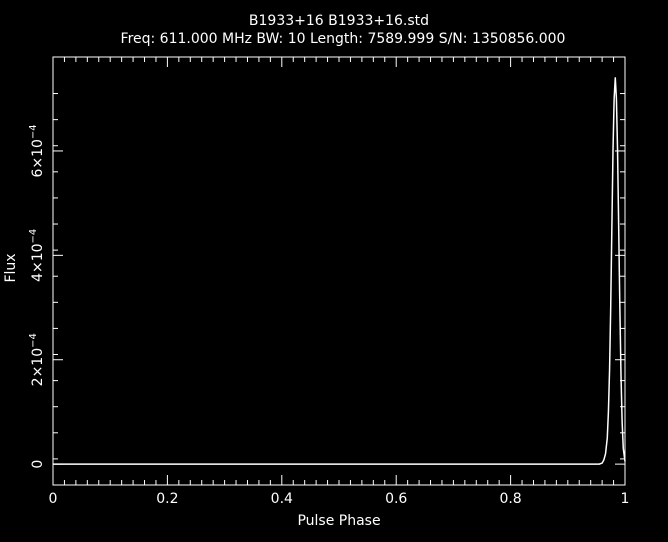 This screenshot has height=542, width=668. What do you see at coordinates (38, 464) in the screenshot?
I see `y-tick-label: 0` at bounding box center [38, 464].